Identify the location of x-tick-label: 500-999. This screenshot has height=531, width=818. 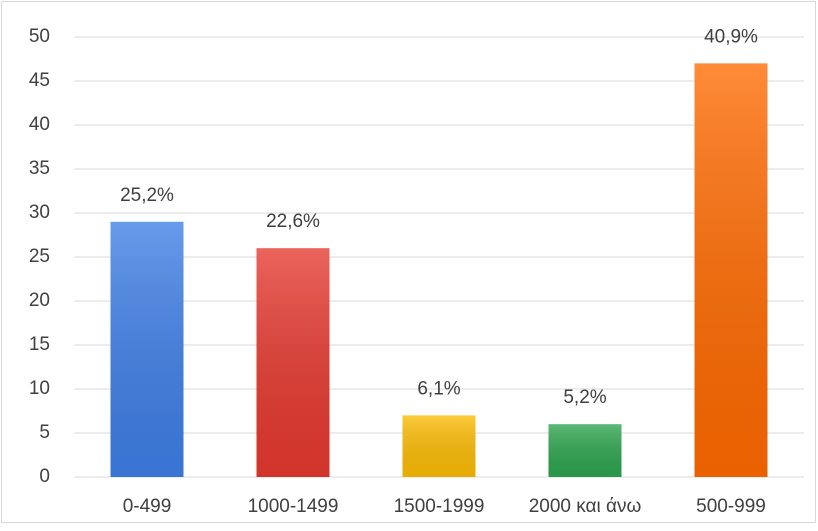
(731, 506).